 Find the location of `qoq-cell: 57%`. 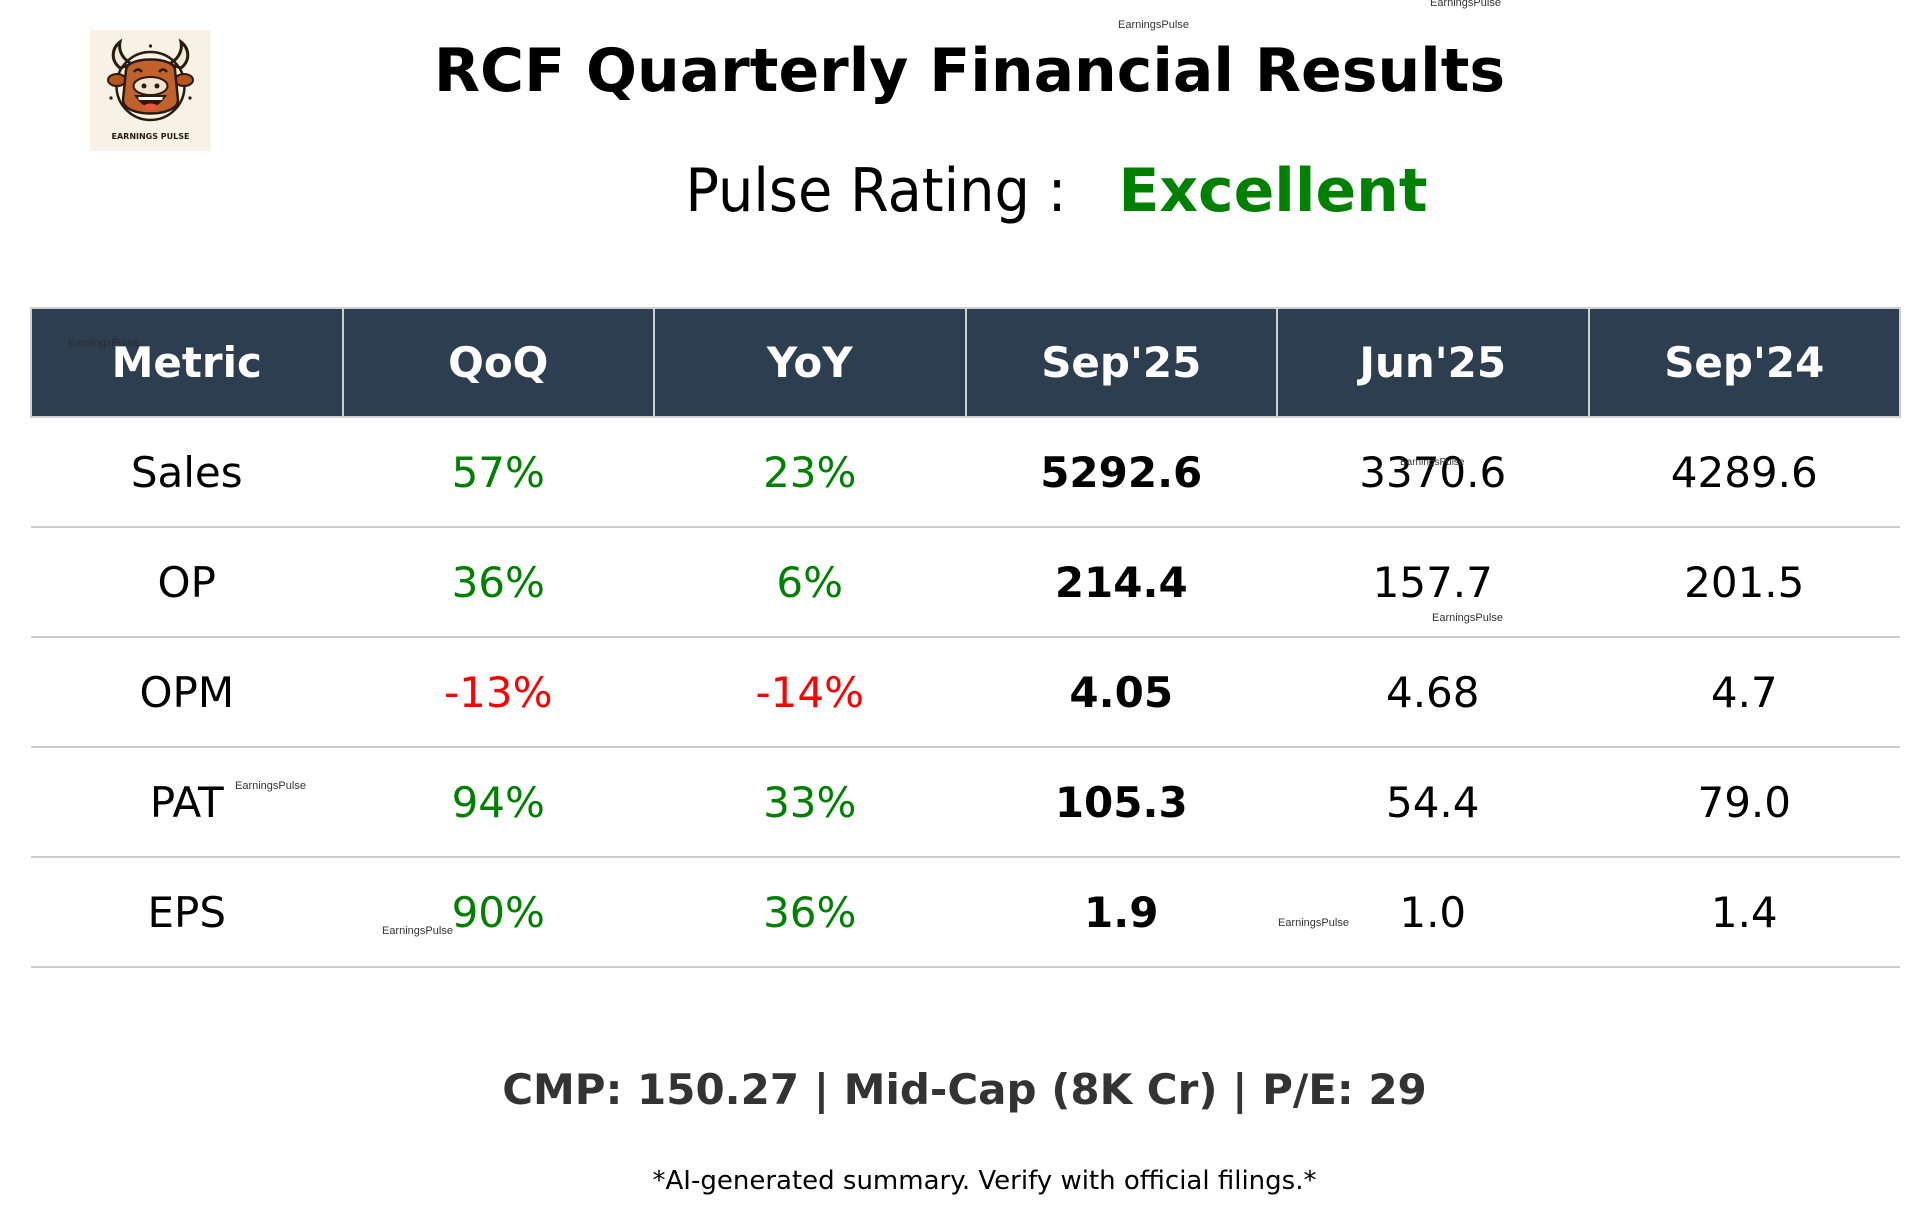

qoq-cell: 57% is located at coordinates (498, 472).